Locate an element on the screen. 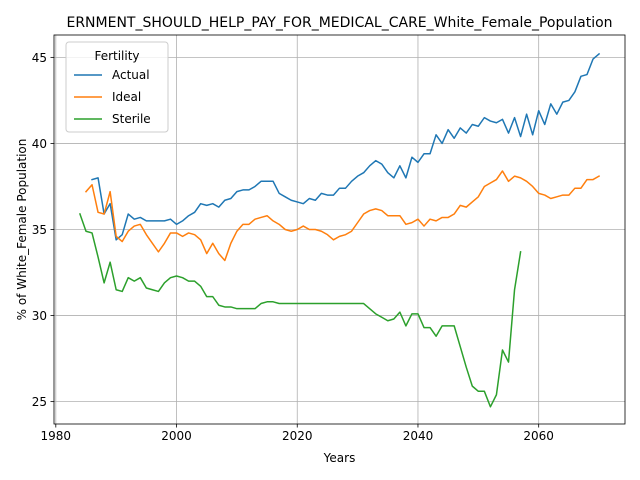  y-tick-label: 30 is located at coordinates (39, 316).